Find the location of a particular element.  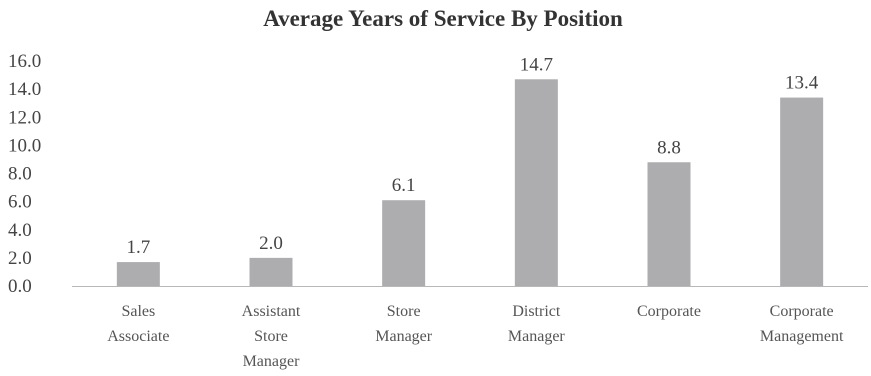

chart-title: Average Years of Service By Position is located at coordinates (443, 18).